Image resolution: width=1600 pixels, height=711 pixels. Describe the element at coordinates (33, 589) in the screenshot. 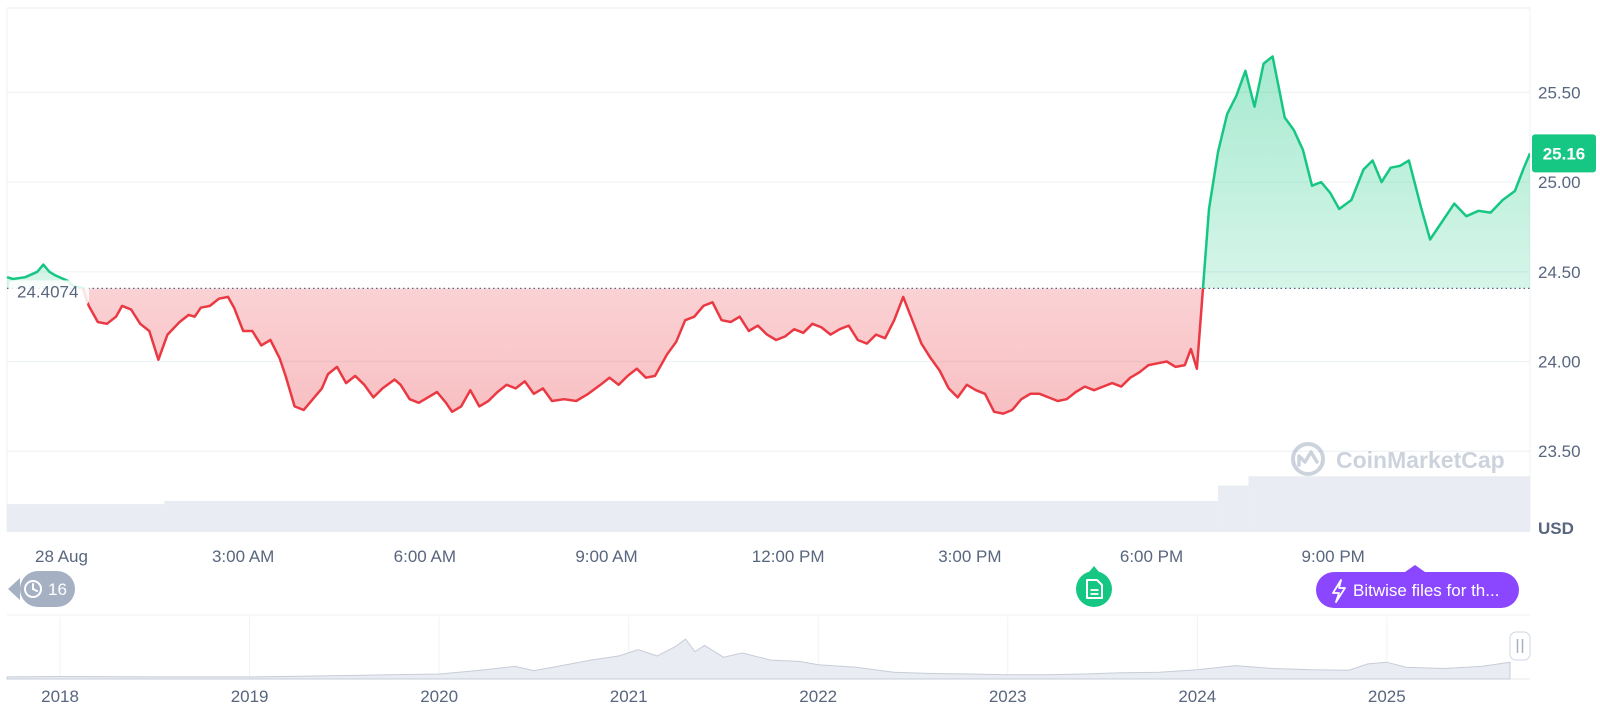

I see `history-clock-icon` at that location.